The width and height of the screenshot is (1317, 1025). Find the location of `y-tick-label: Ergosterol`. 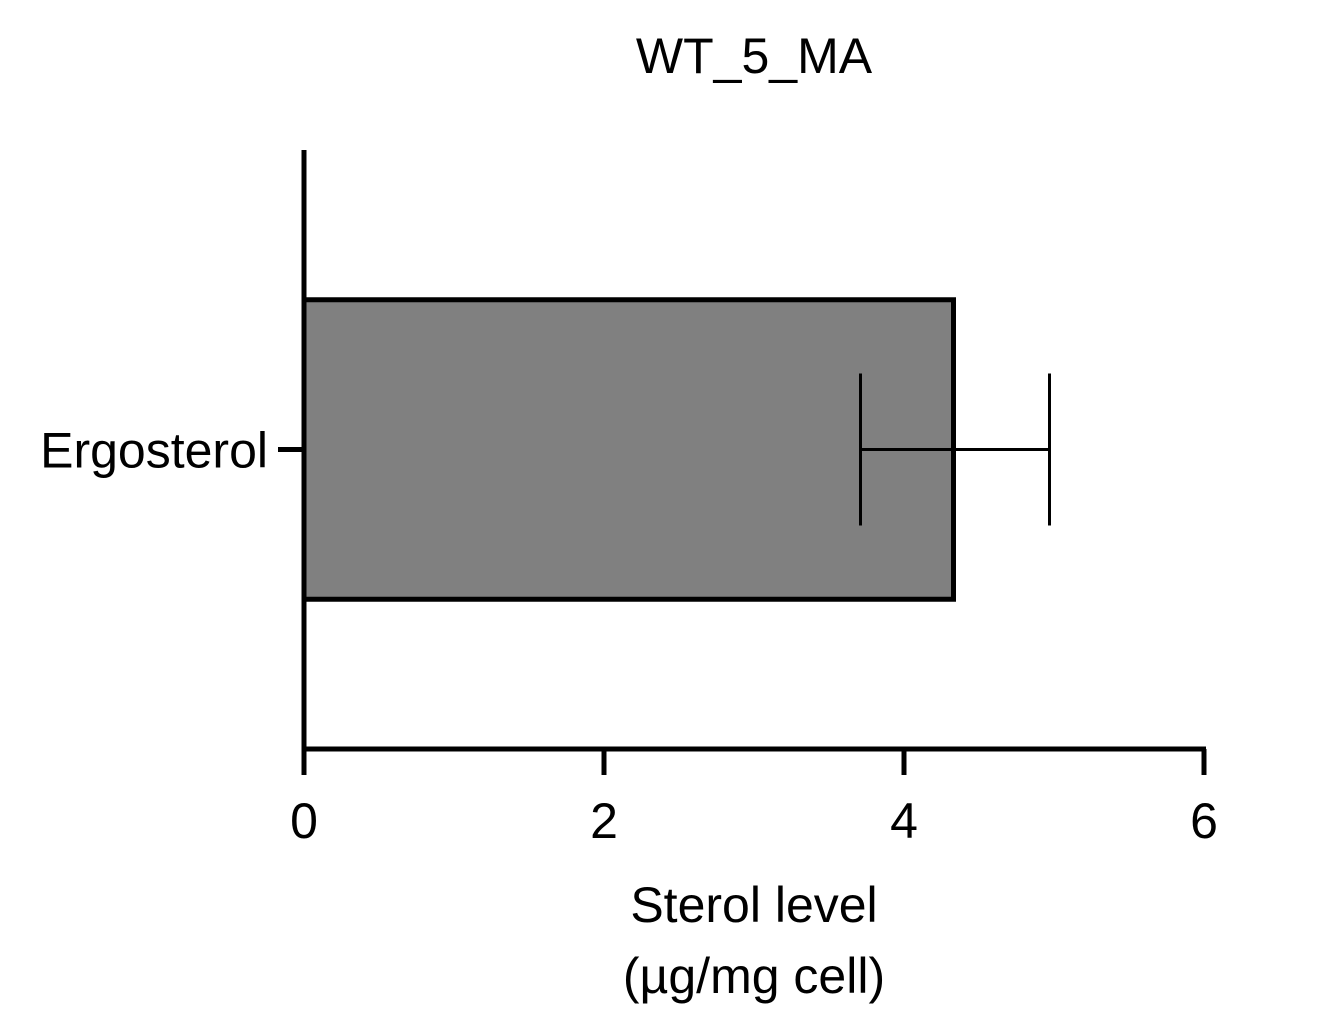

y-tick-label: Ergosterol is located at coordinates (154, 451).